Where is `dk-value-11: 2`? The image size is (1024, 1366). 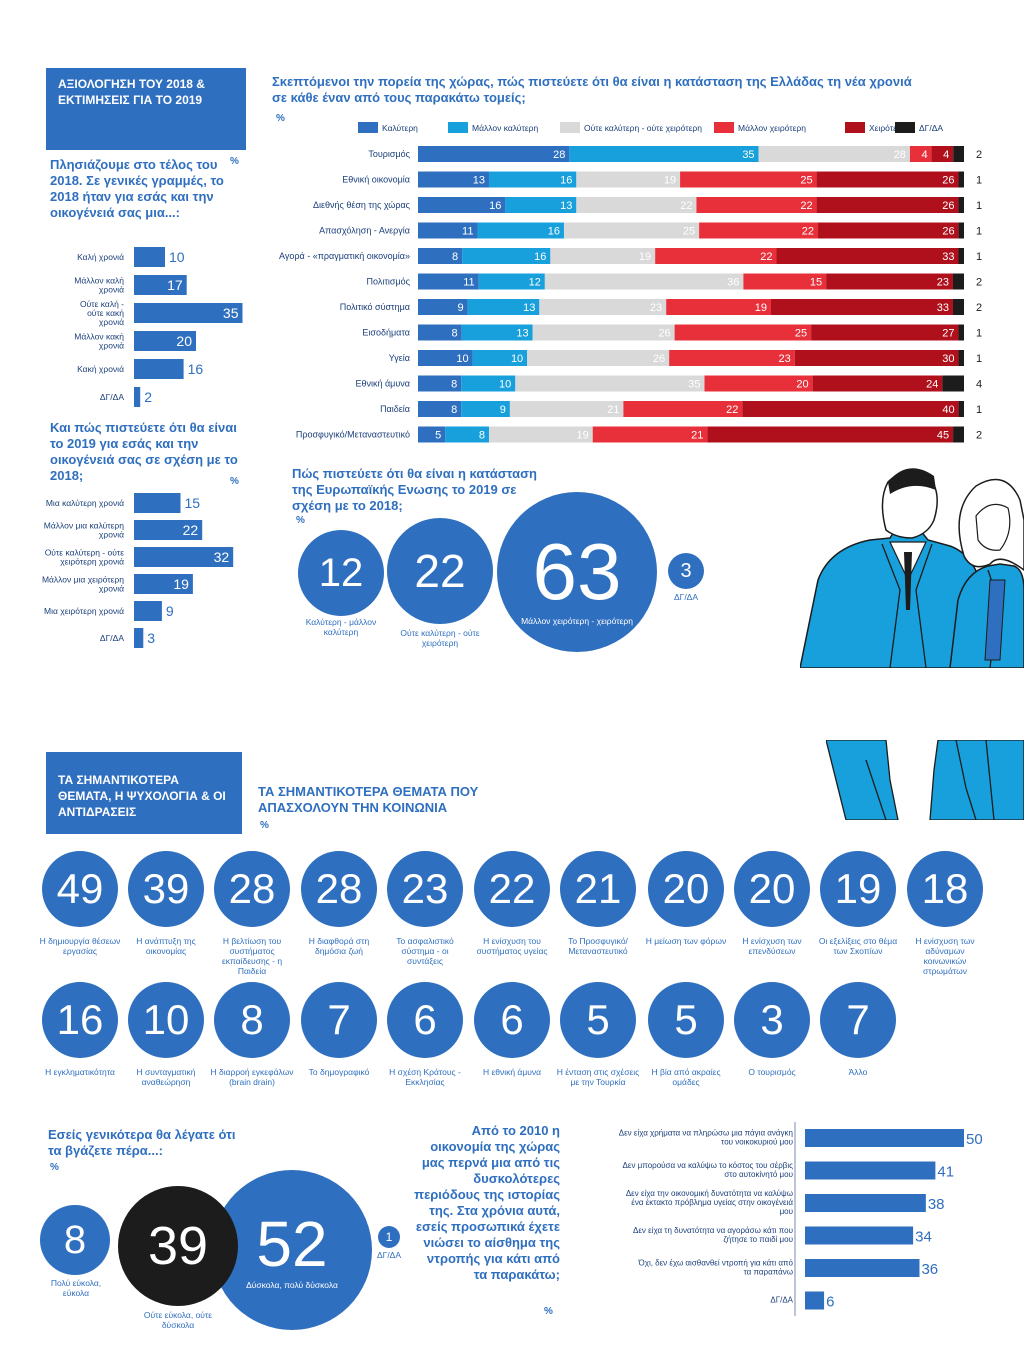
dk-value-11: 2 is located at coordinates (979, 436).